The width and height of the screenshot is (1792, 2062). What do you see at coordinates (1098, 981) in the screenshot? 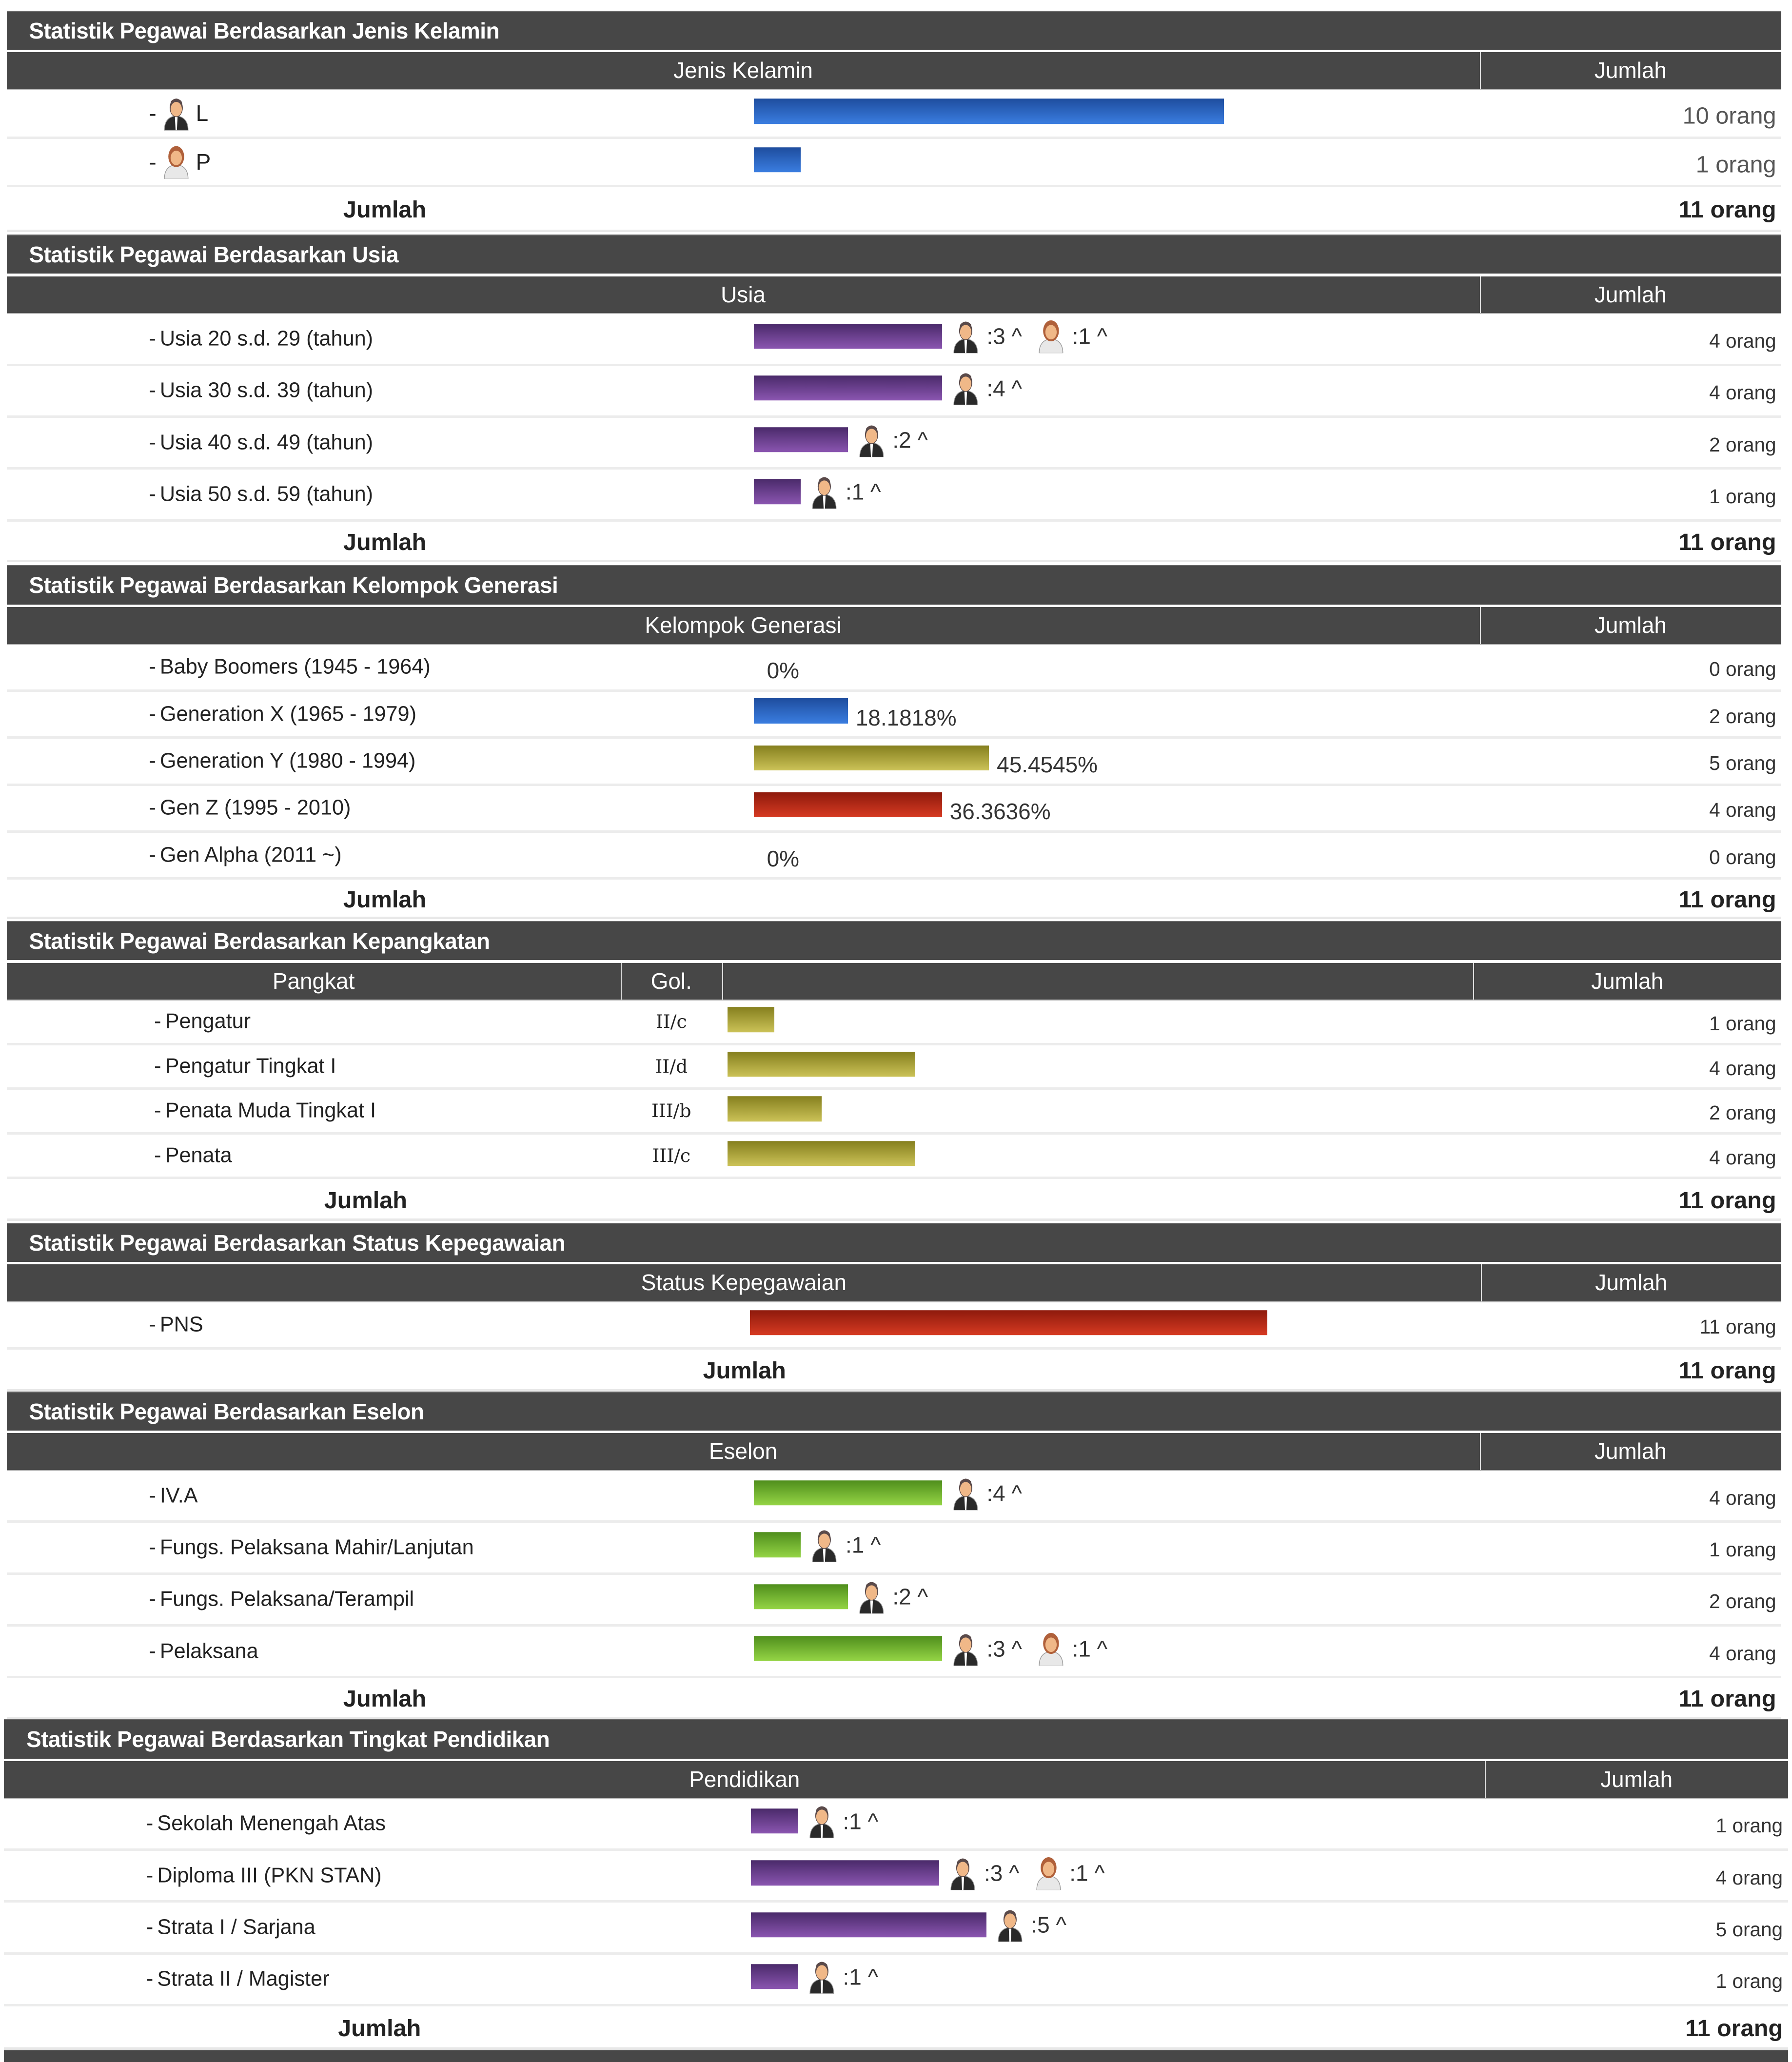
I see `column-header` at bounding box center [1098, 981].